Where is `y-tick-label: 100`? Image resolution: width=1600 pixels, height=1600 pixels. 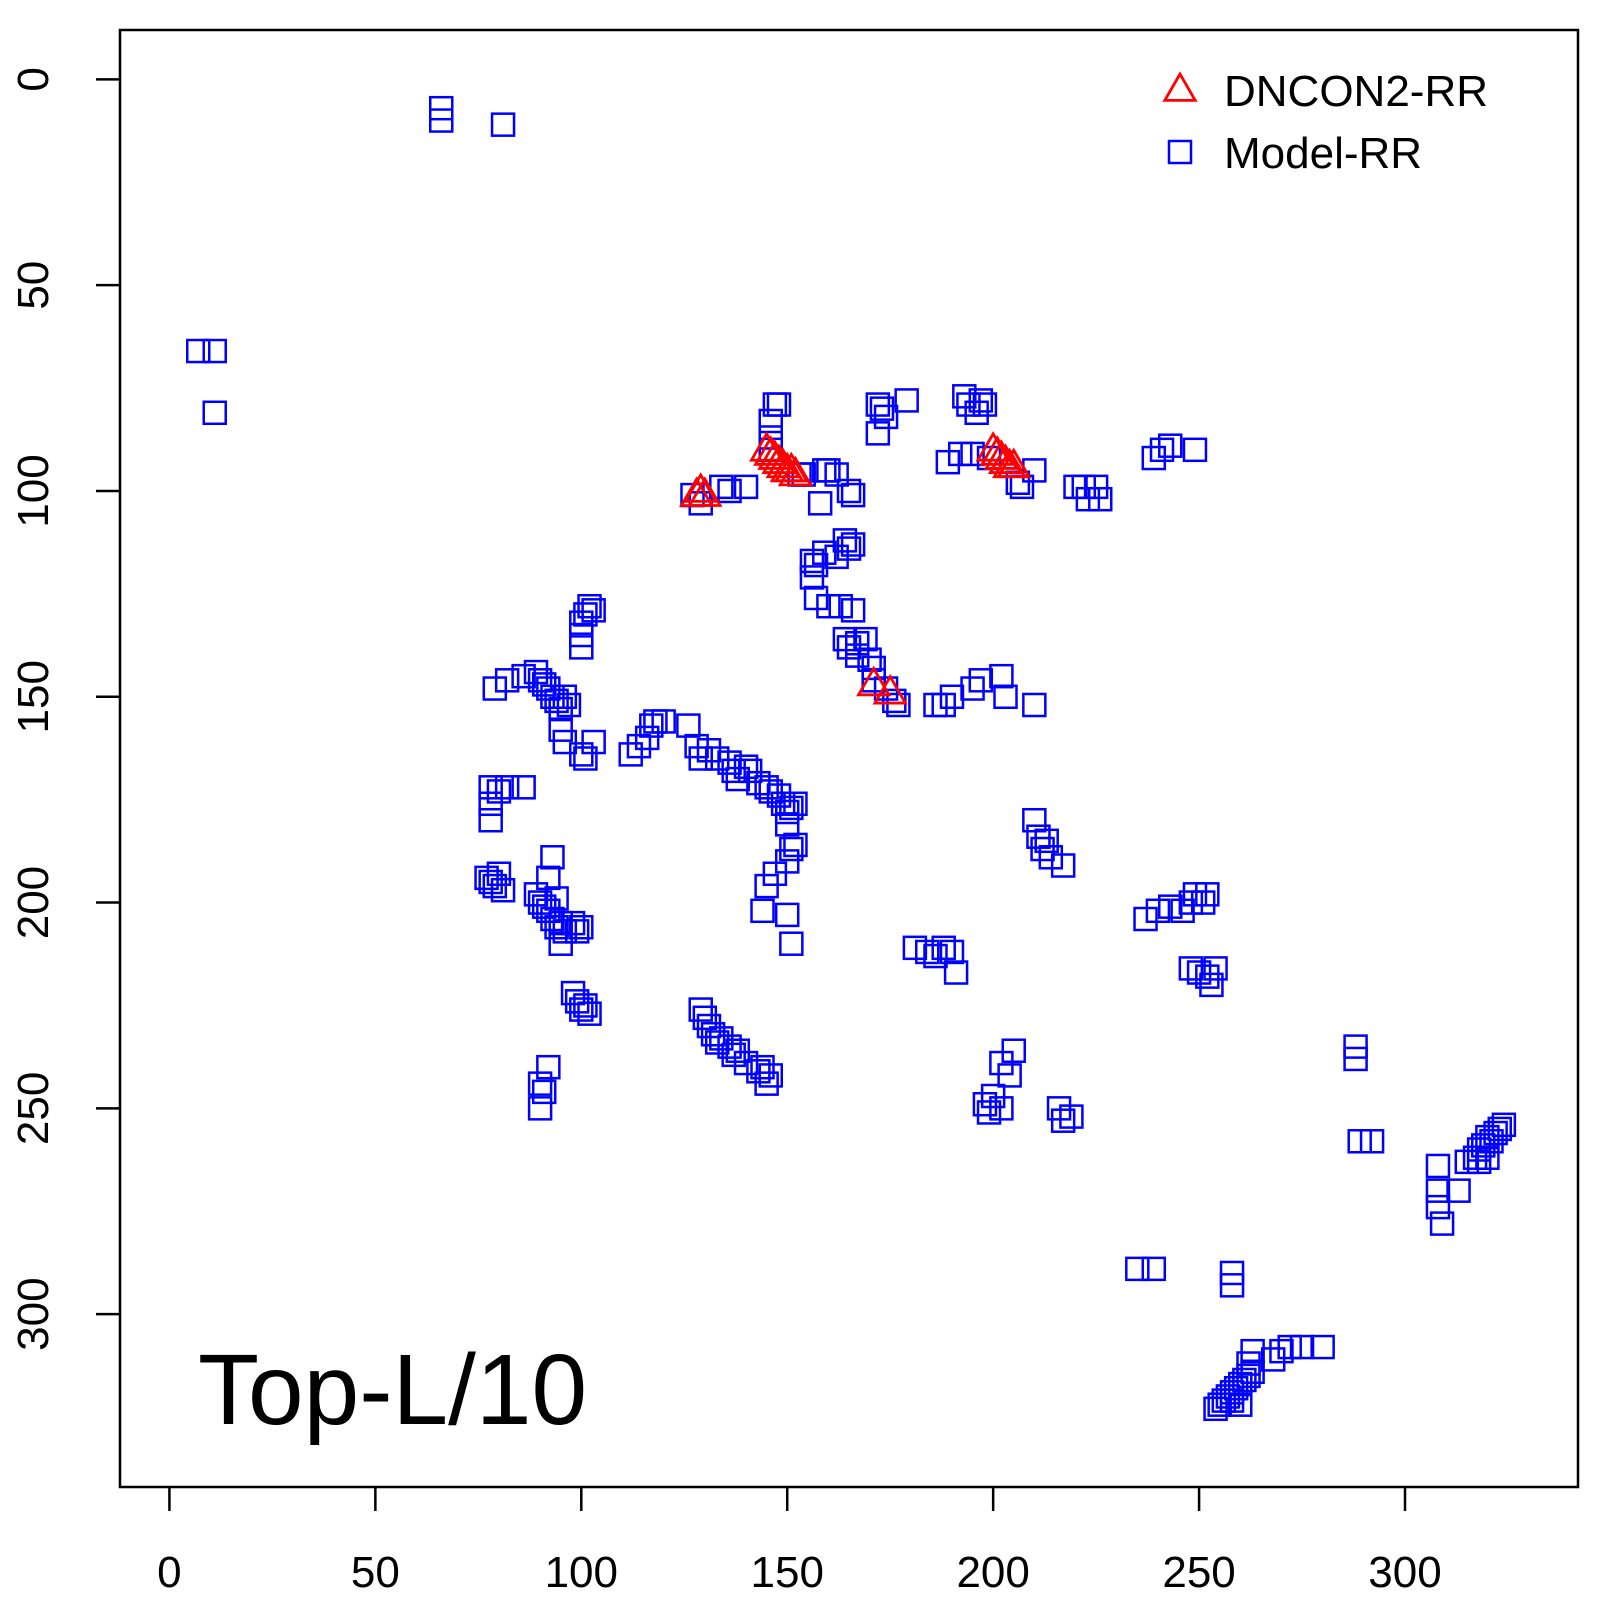
y-tick-label: 100 is located at coordinates (33, 490).